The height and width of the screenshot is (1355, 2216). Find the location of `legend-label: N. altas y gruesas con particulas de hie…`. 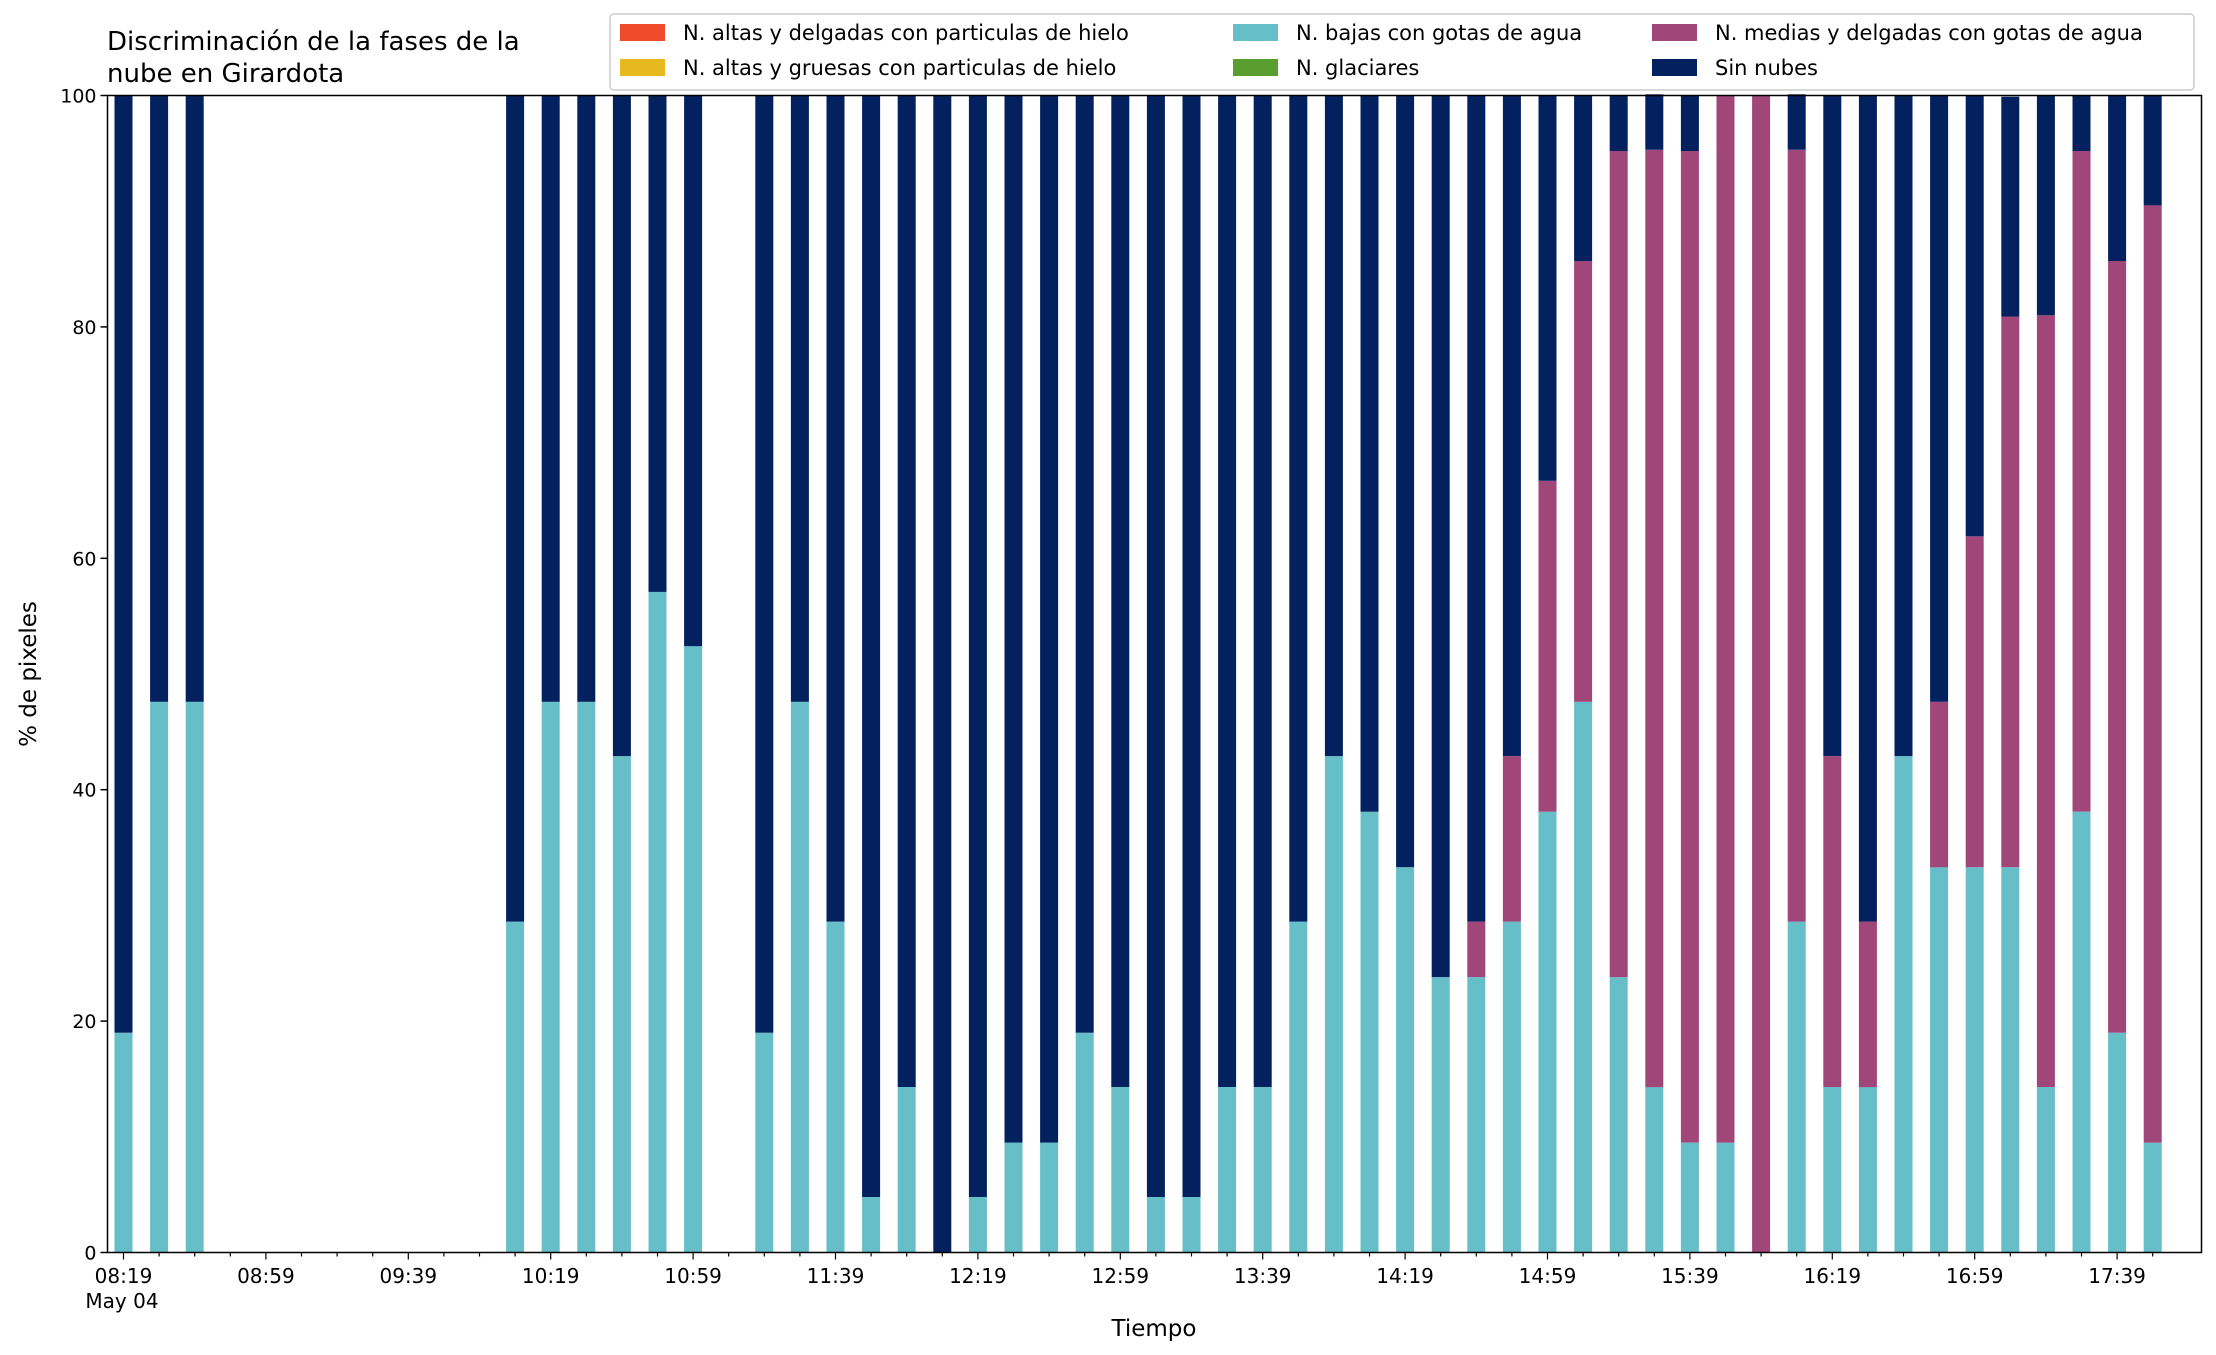

legend-label: N. altas y gruesas con particulas de hie… is located at coordinates (899, 68).